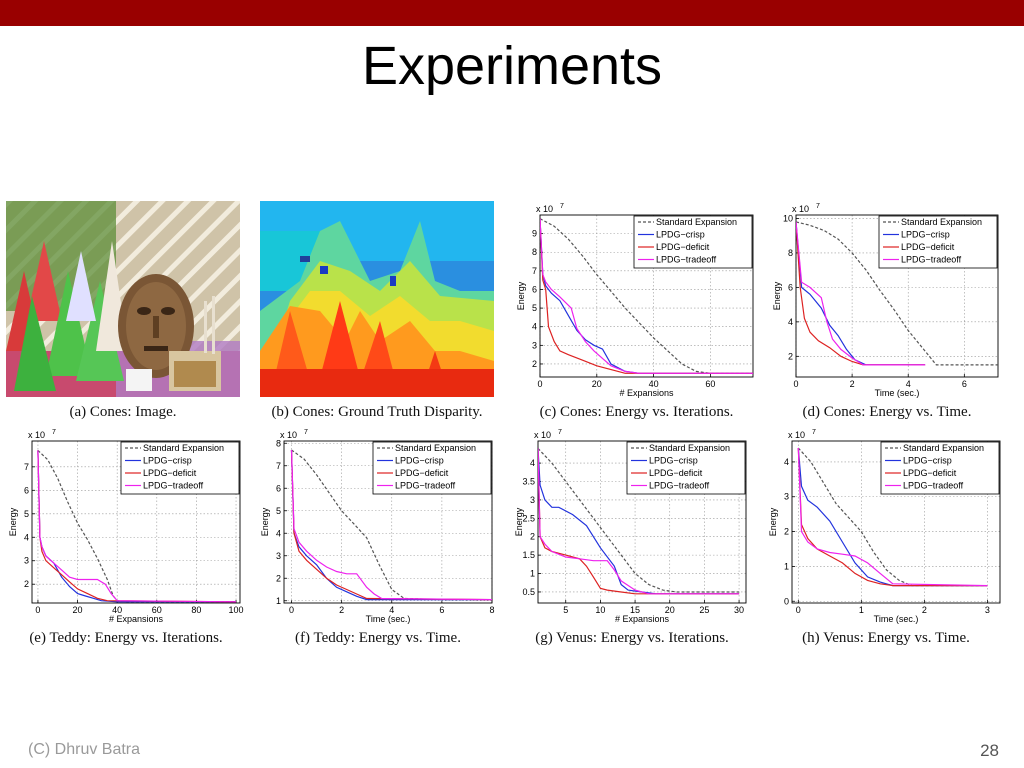 The image size is (1024, 768). Describe the element at coordinates (861, 610) in the screenshot. I see `x-tick-label: 1` at that location.